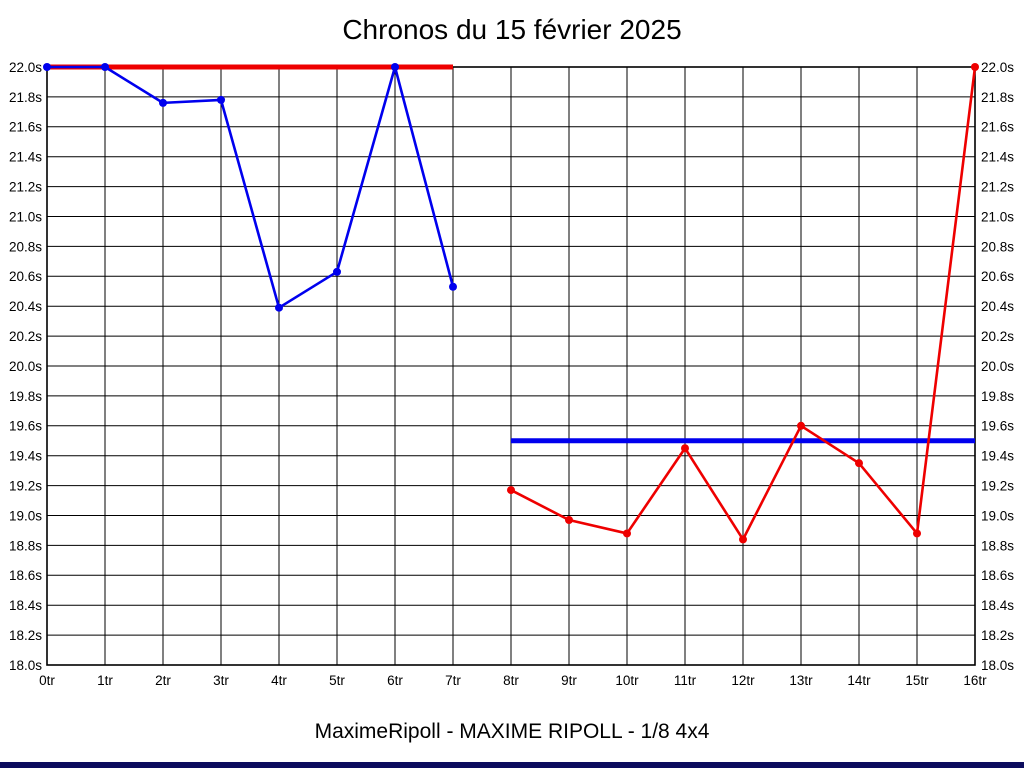 This screenshot has height=768, width=1024. I want to click on x-axis-tick-label: 5tr, so click(337, 680).